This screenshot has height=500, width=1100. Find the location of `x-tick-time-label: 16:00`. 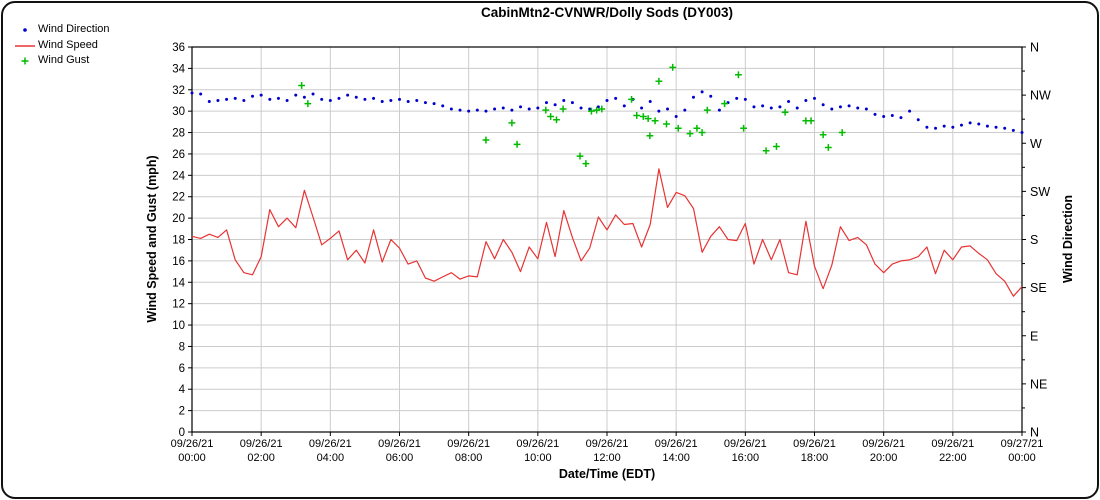

x-tick-time-label: 16:00 is located at coordinates (746, 458).